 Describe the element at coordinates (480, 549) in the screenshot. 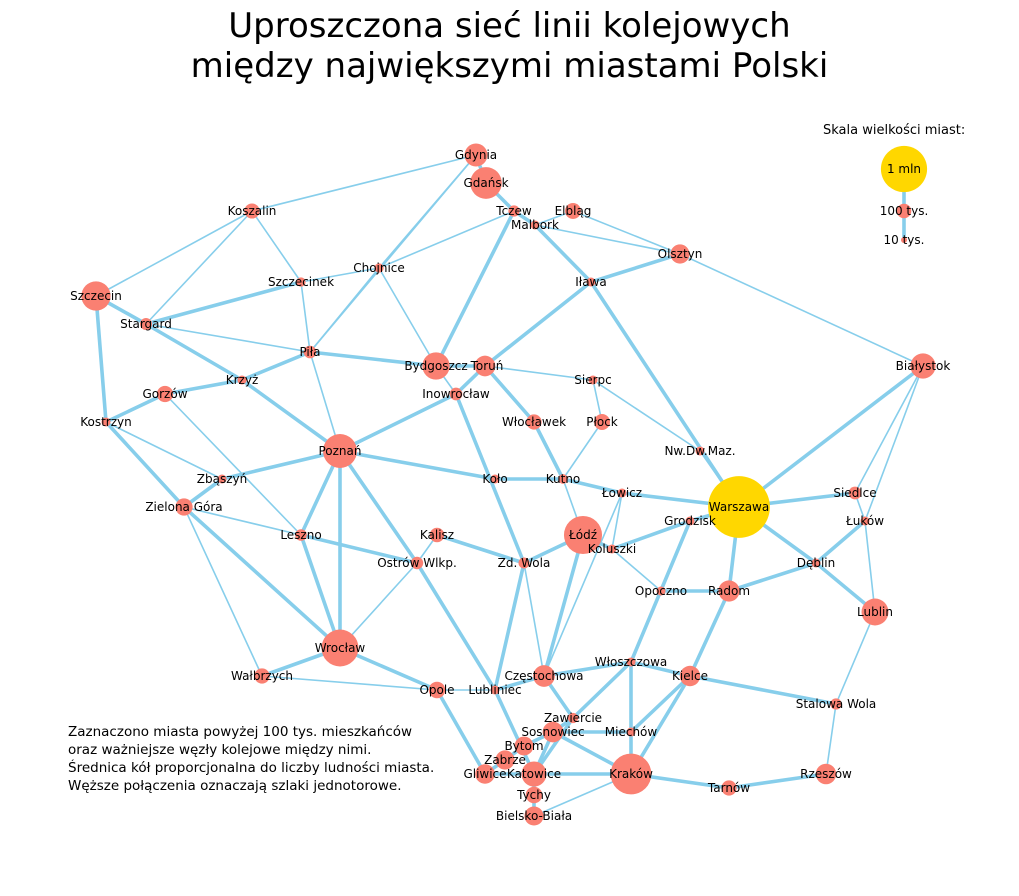

I see `rail-link-kalisz-zdwola` at that location.